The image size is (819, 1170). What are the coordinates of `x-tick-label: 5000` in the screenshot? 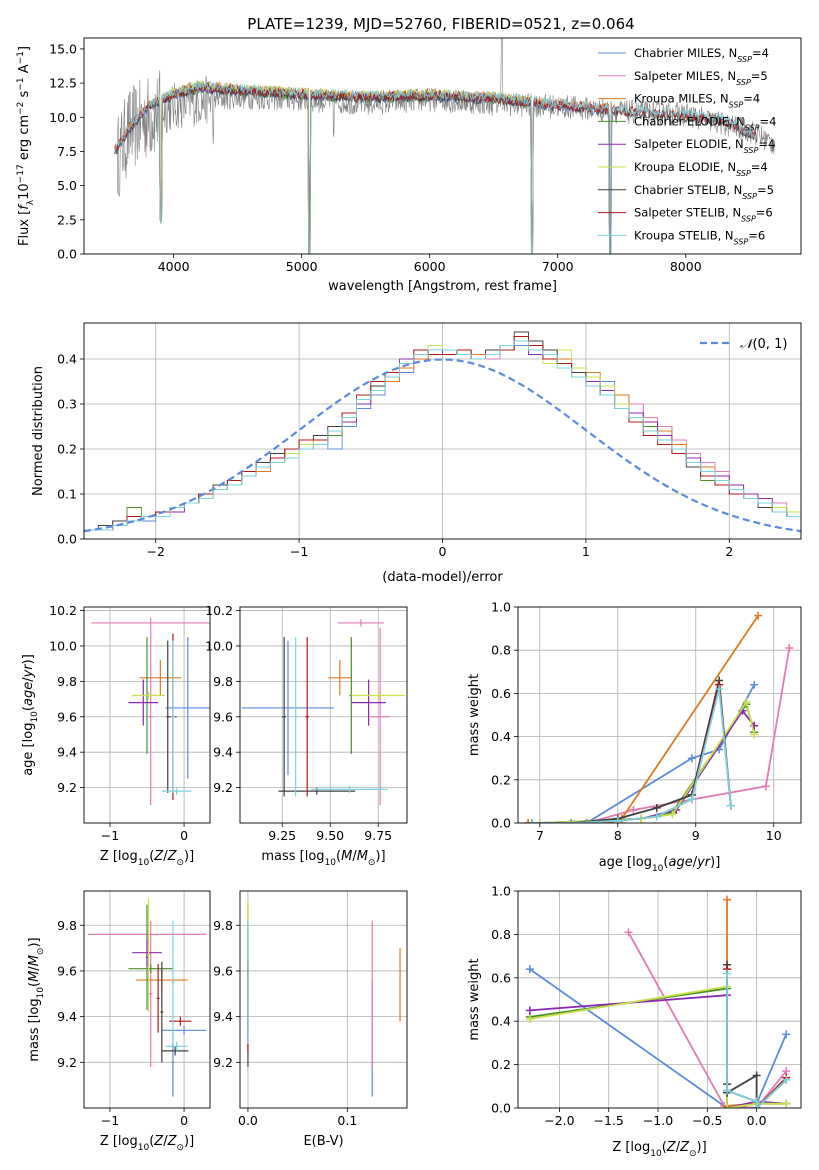 It's located at (302, 266).